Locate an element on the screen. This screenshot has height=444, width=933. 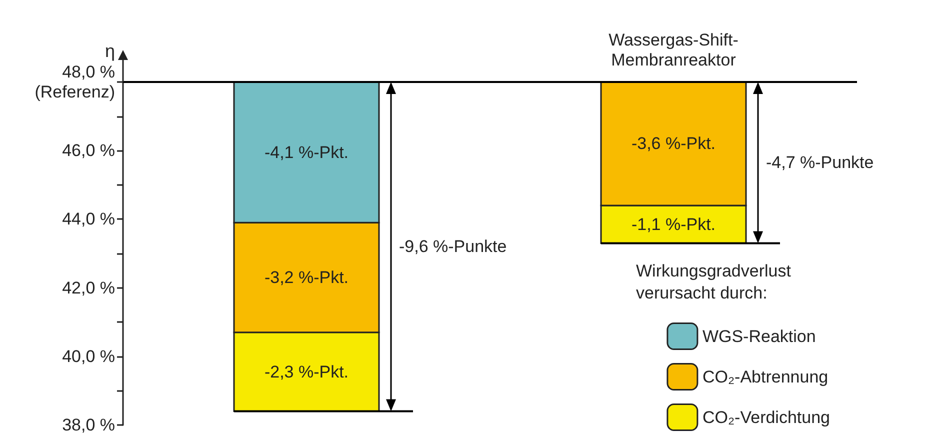
data-label: -4,1 %-Pkt. is located at coordinates (306, 152).